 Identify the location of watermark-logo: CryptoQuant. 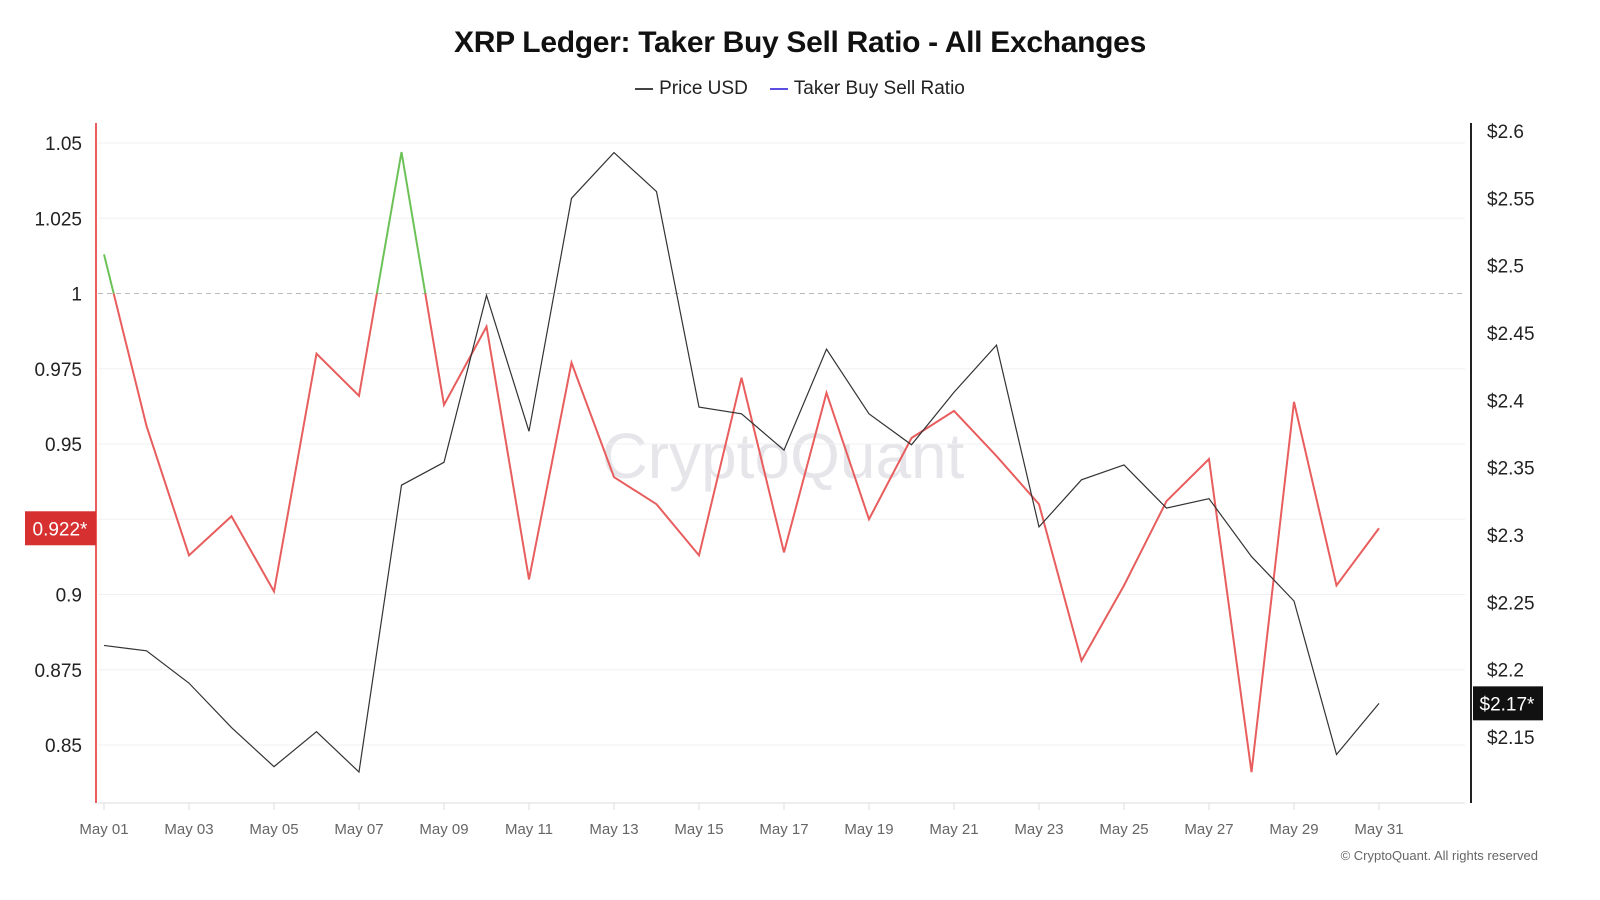
(783, 456).